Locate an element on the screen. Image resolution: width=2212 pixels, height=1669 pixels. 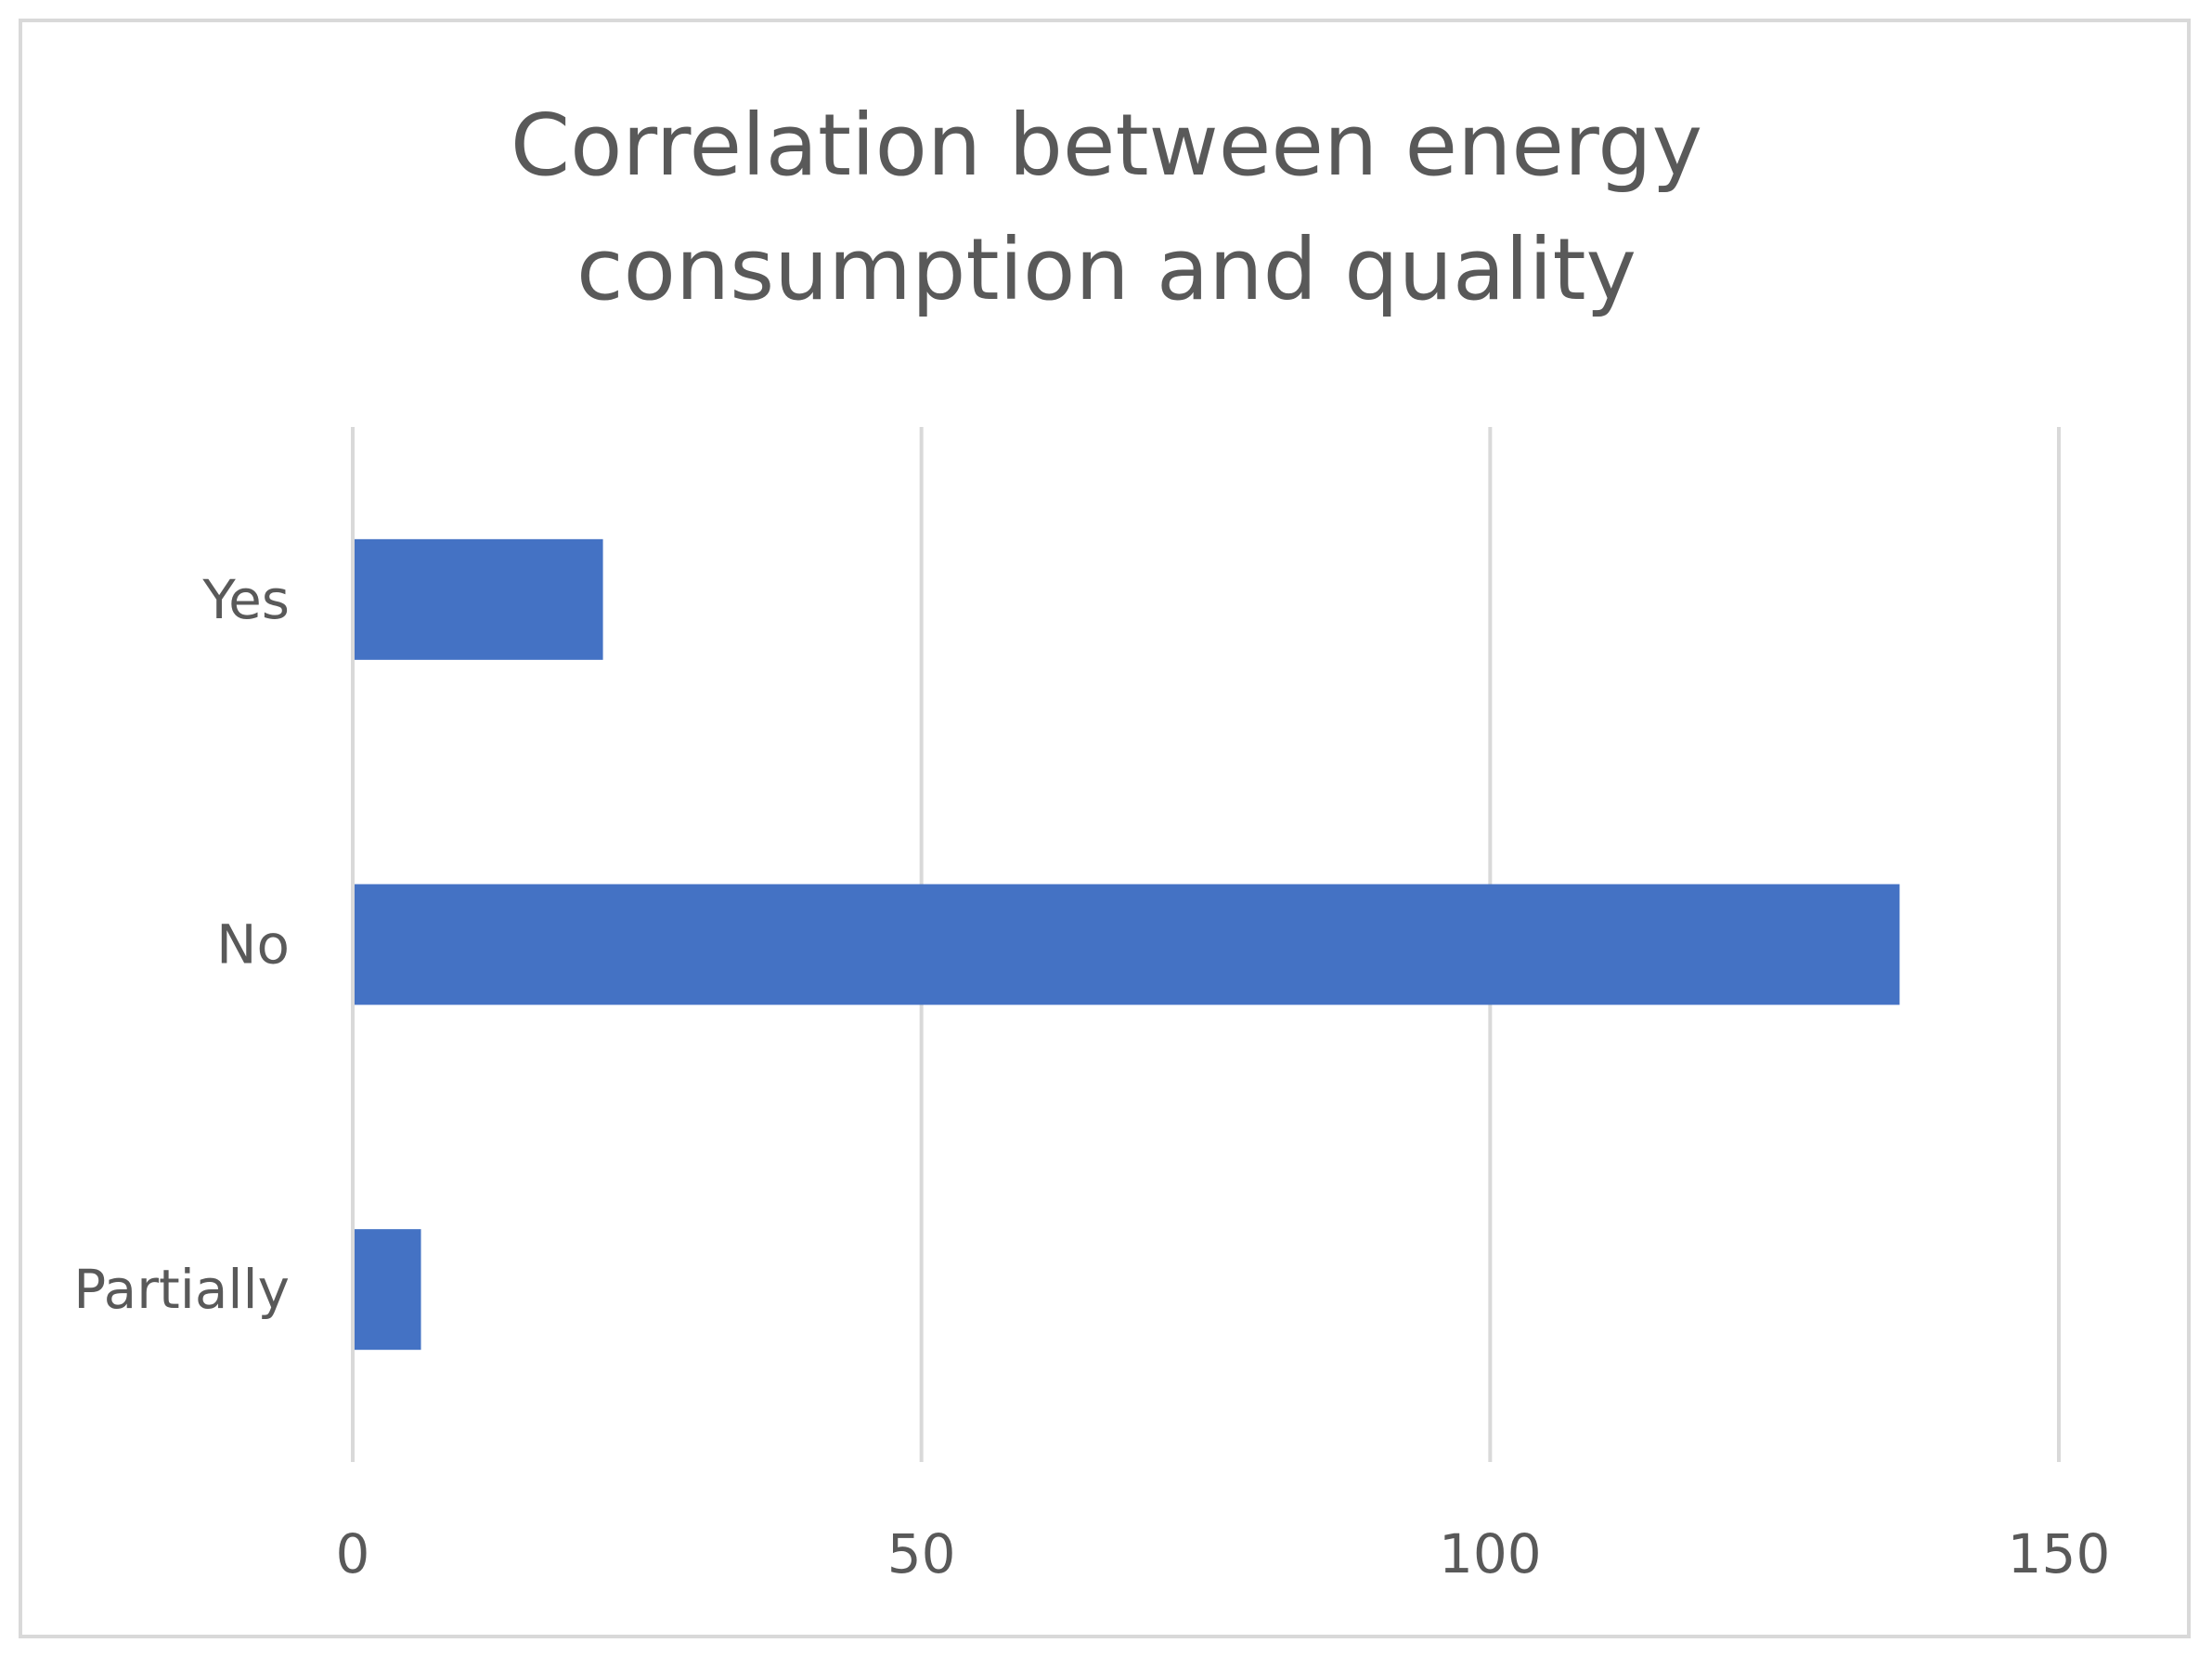
x-axis-tick-labels: 0 50 100 150 is located at coordinates (1223, 1554).